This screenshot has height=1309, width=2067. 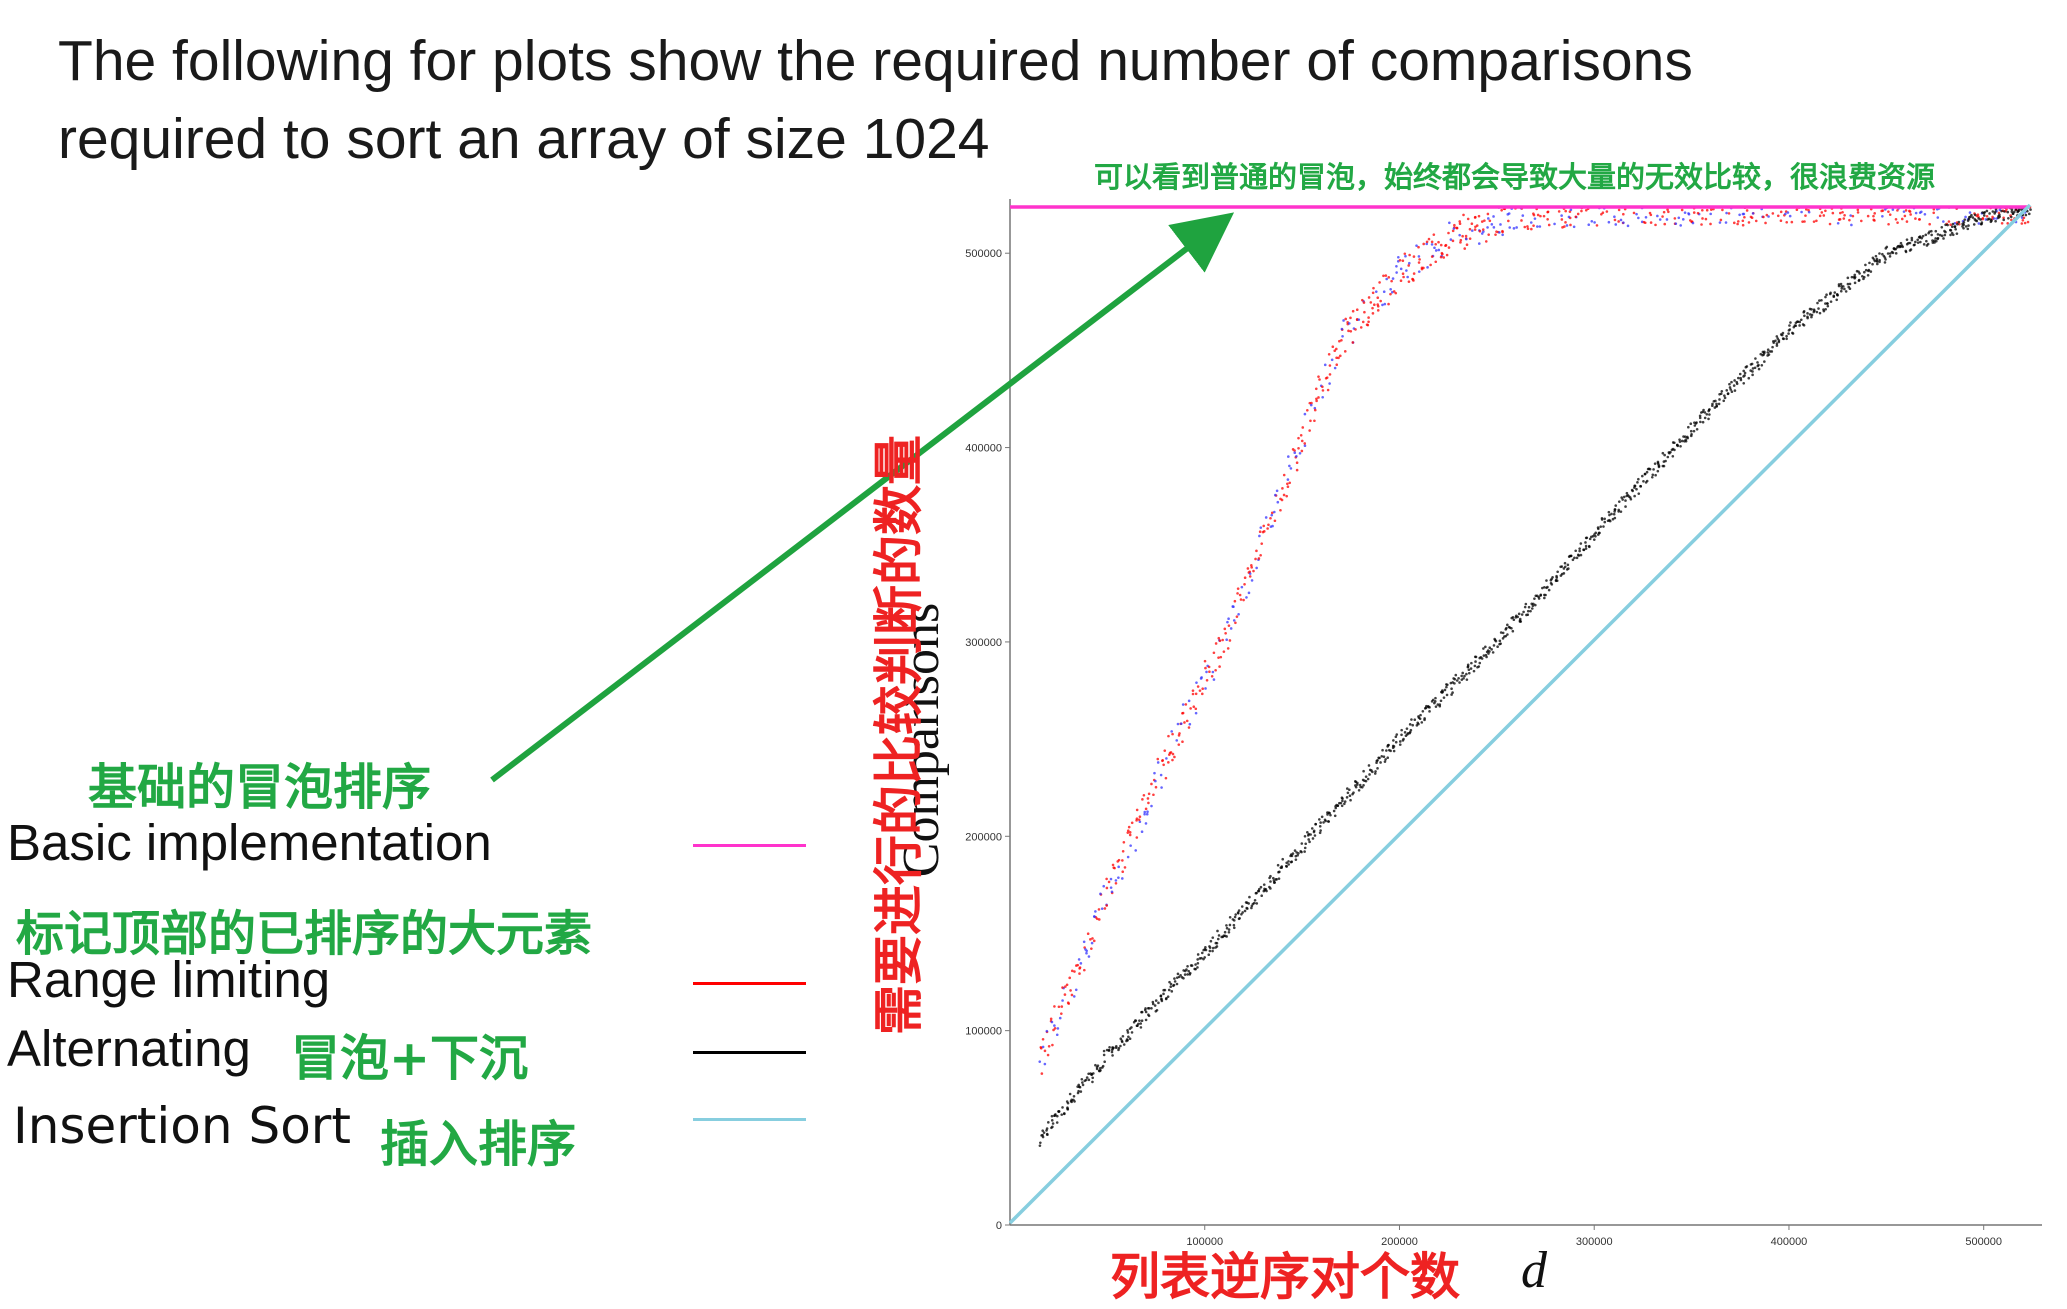 I want to click on legend-alternating-swatch, so click(x=749, y=1052).